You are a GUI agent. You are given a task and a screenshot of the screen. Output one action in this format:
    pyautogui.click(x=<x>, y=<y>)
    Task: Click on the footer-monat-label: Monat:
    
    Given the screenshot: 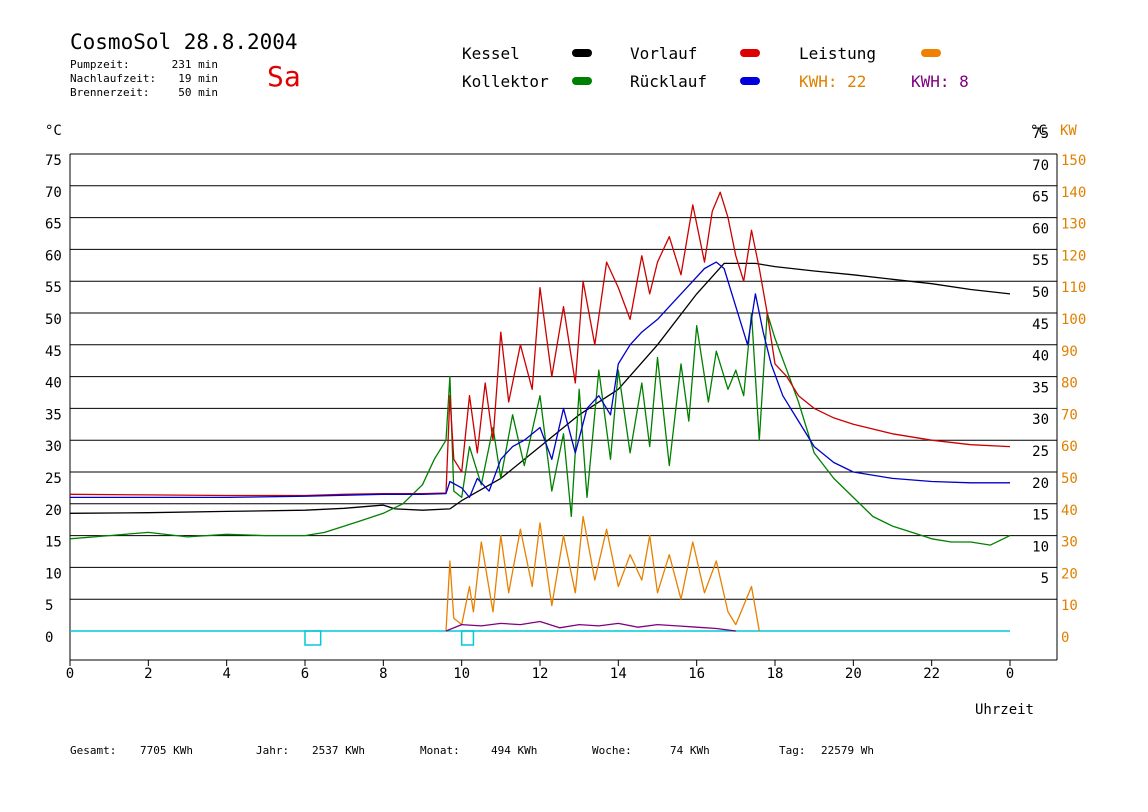 What is the action you would take?
    pyautogui.click(x=440, y=750)
    